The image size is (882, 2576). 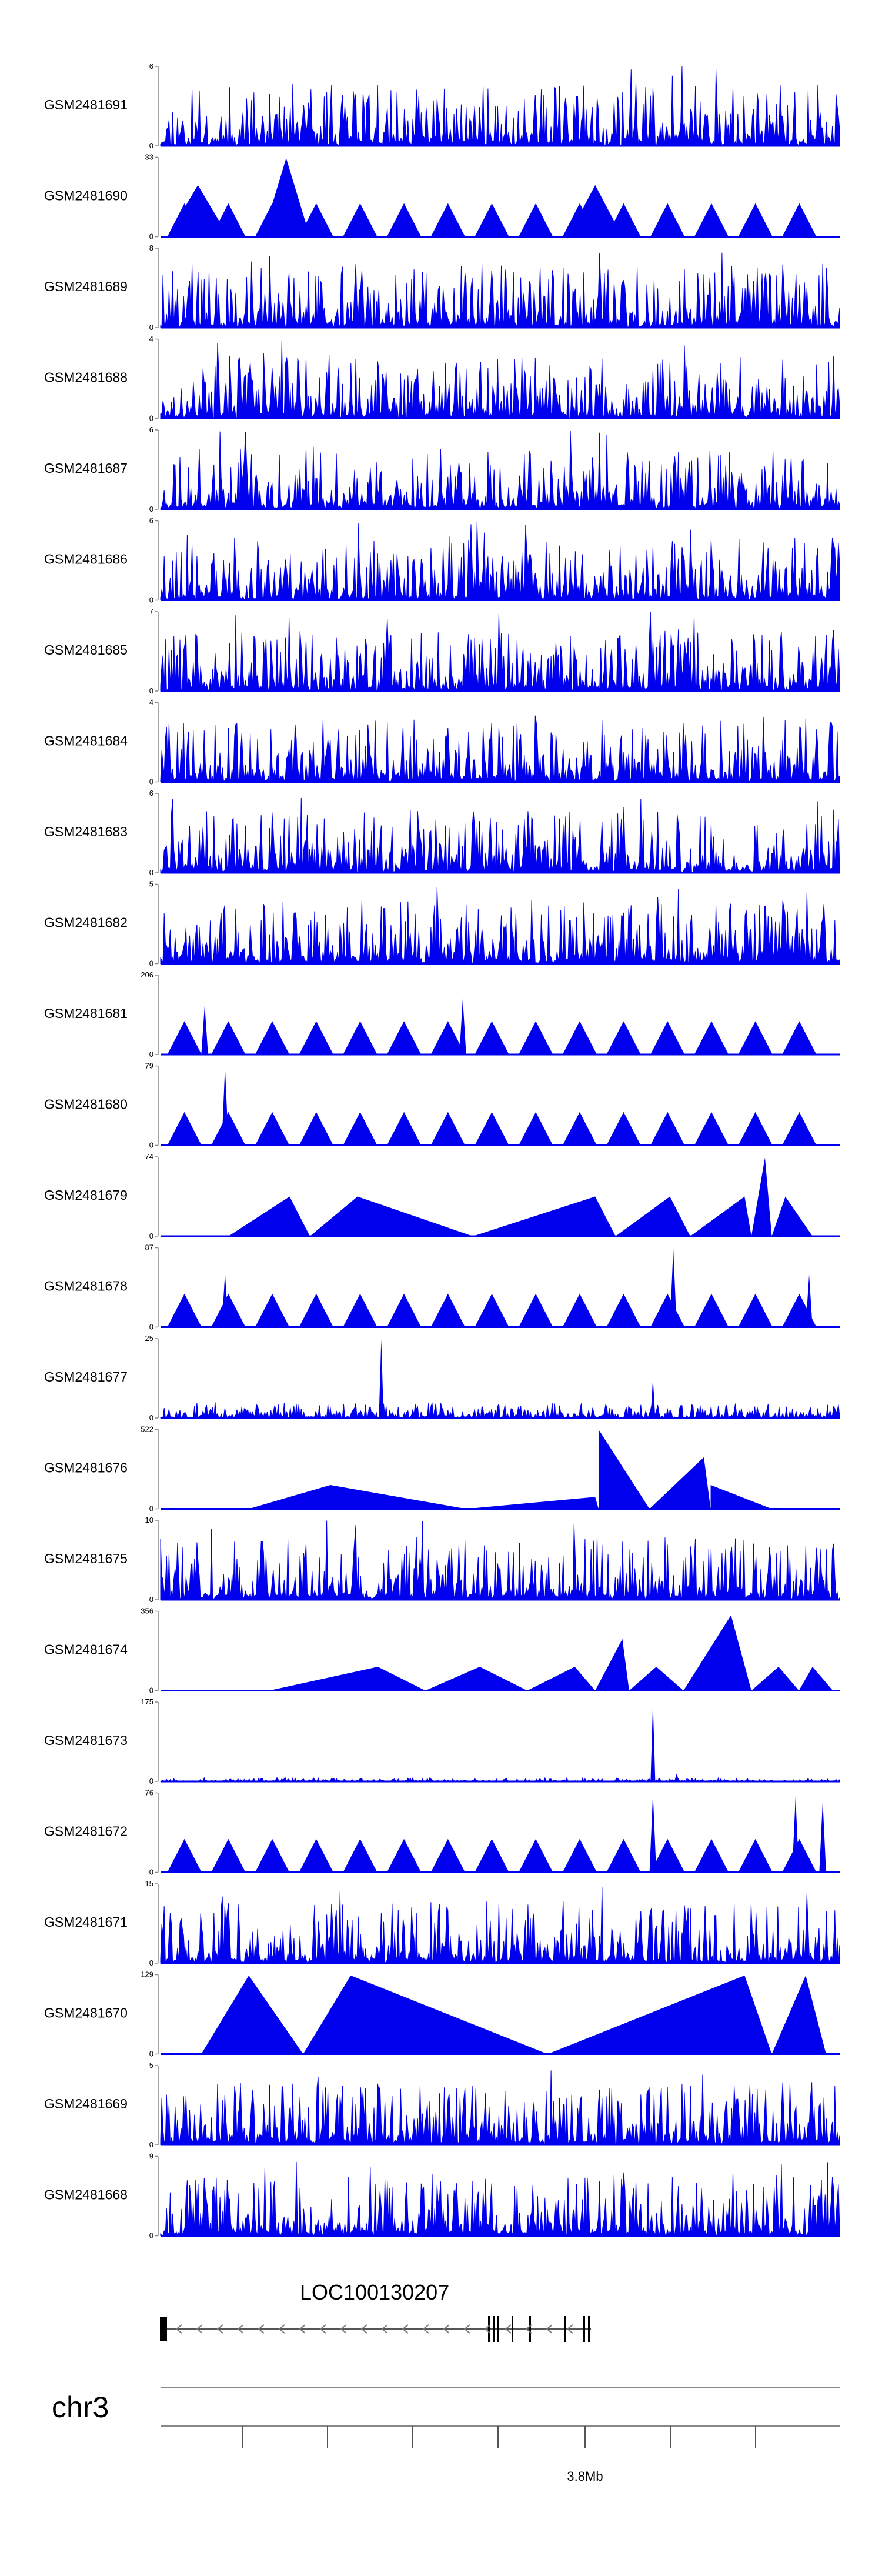 I want to click on y-max-label: 206, so click(x=147, y=974).